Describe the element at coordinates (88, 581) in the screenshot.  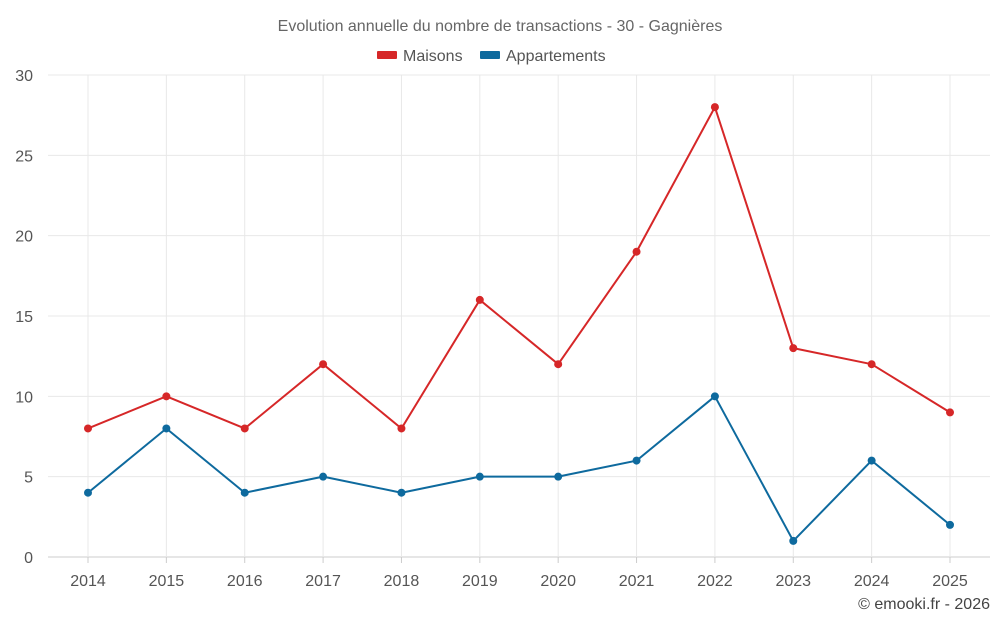
I see `x-tick-label: 2014` at that location.